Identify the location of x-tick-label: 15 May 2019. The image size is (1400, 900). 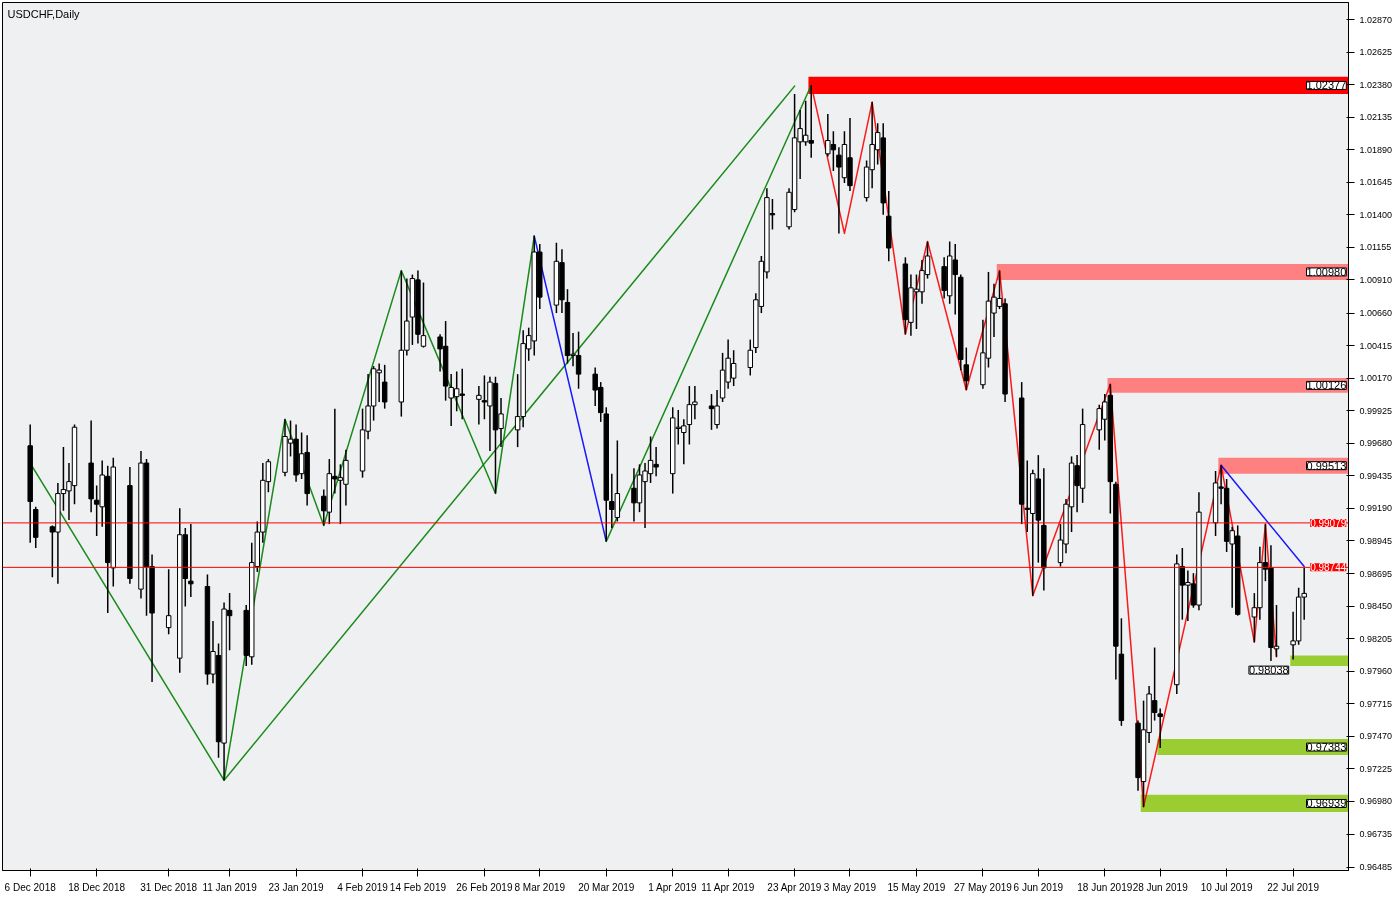
(916, 887).